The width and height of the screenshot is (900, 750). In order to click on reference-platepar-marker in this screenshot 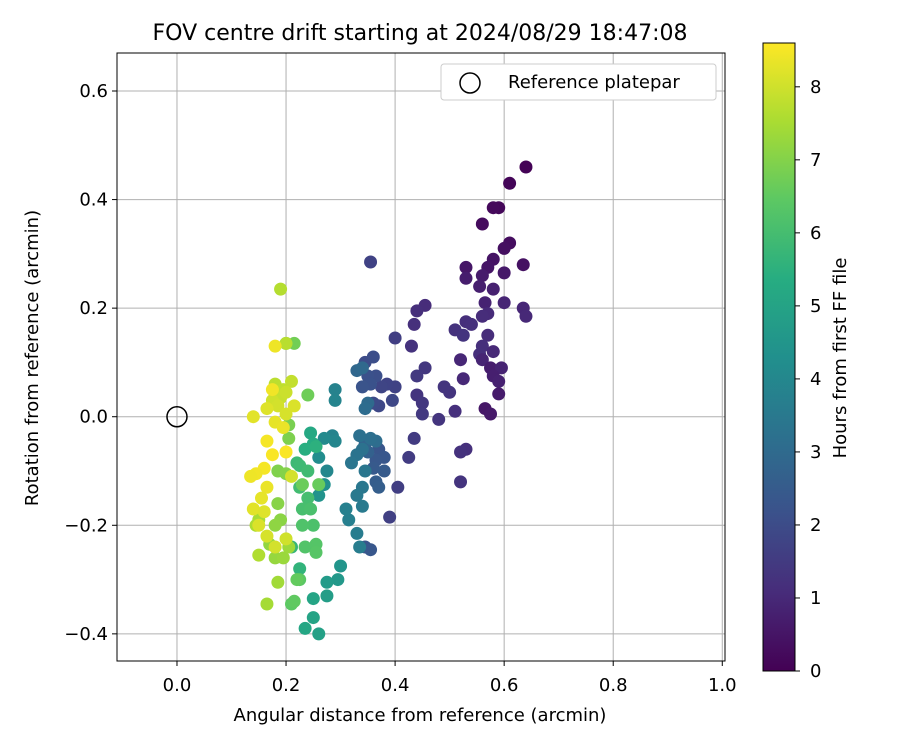, I will do `click(177, 416)`.